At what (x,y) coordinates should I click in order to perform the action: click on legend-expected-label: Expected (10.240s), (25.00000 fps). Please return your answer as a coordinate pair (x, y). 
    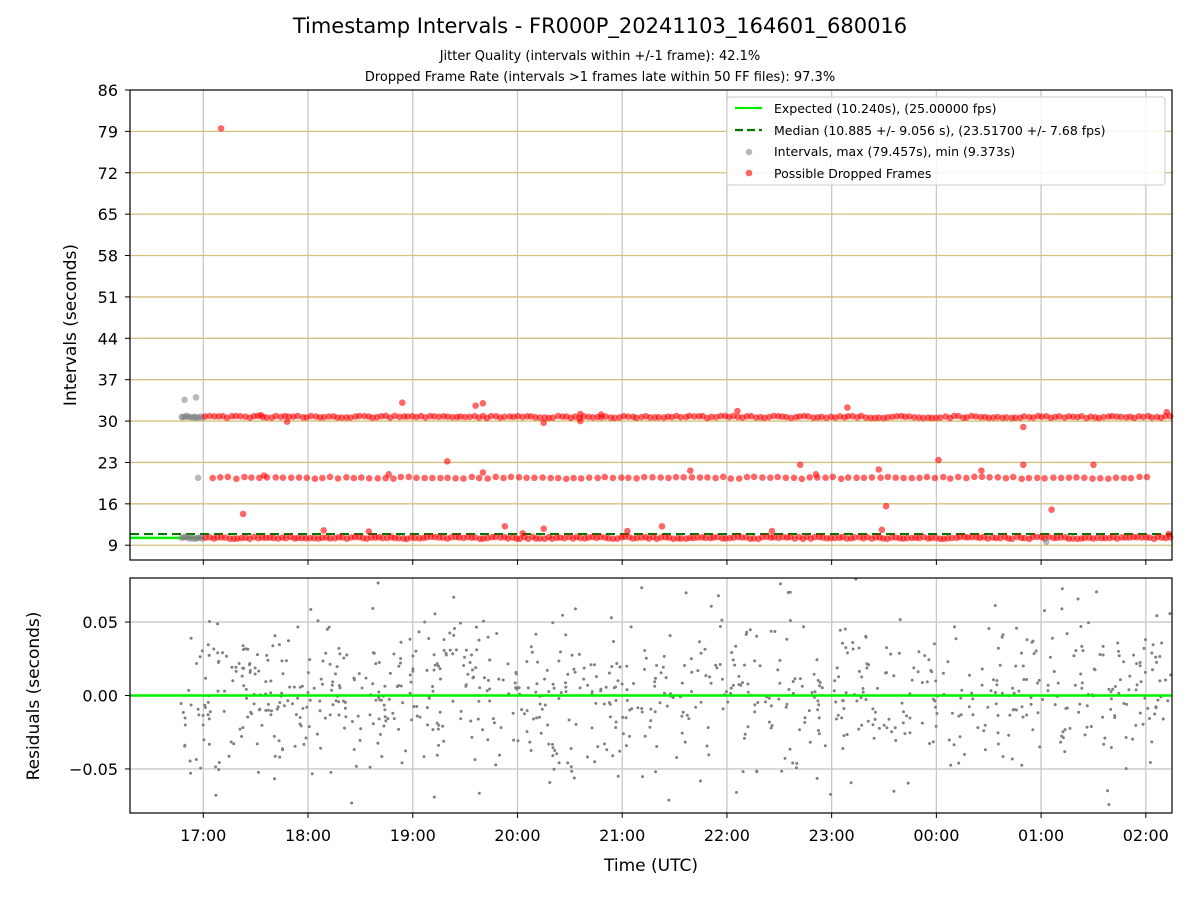
    Looking at the image, I should click on (885, 108).